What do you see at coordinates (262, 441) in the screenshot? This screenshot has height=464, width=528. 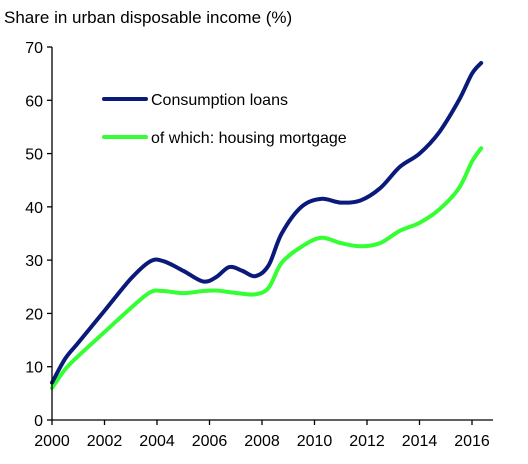 I see `x-tick-label: 2008` at bounding box center [262, 441].